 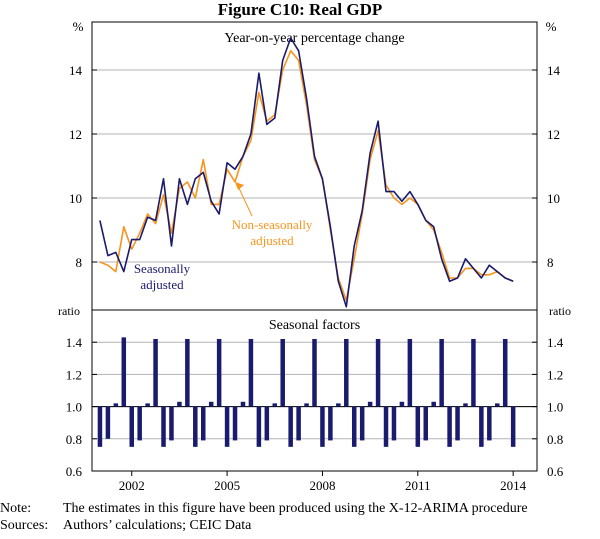 I want to click on bottom-right-tick-label: 1.0, so click(x=555, y=407).